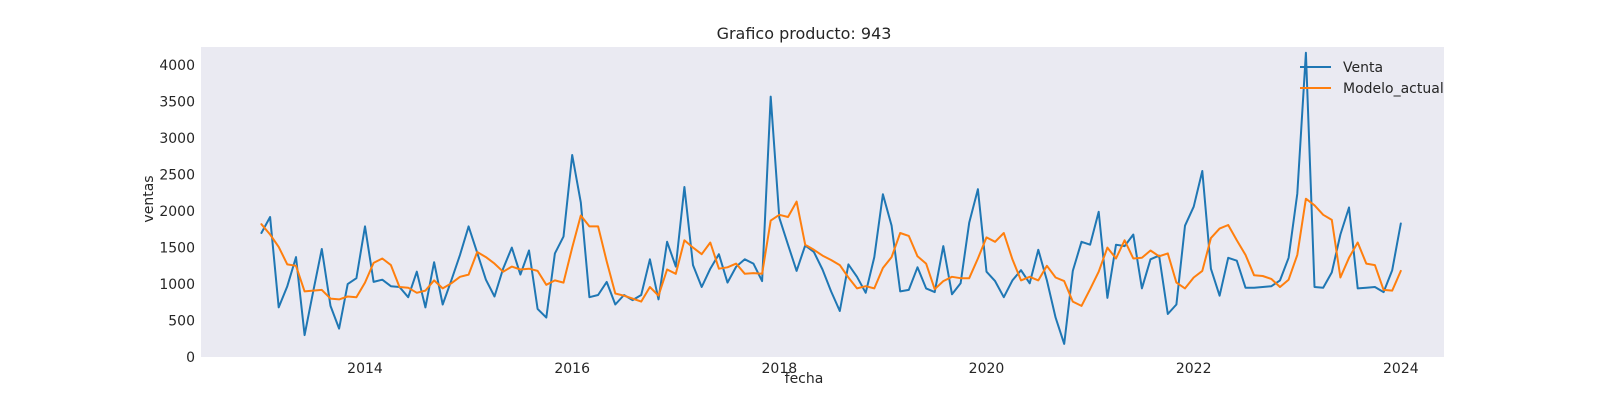 The image size is (1600, 400). What do you see at coordinates (883, 369) in the screenshot?
I see `x-axis: 2014 2016 2018 2020 2022 2024` at bounding box center [883, 369].